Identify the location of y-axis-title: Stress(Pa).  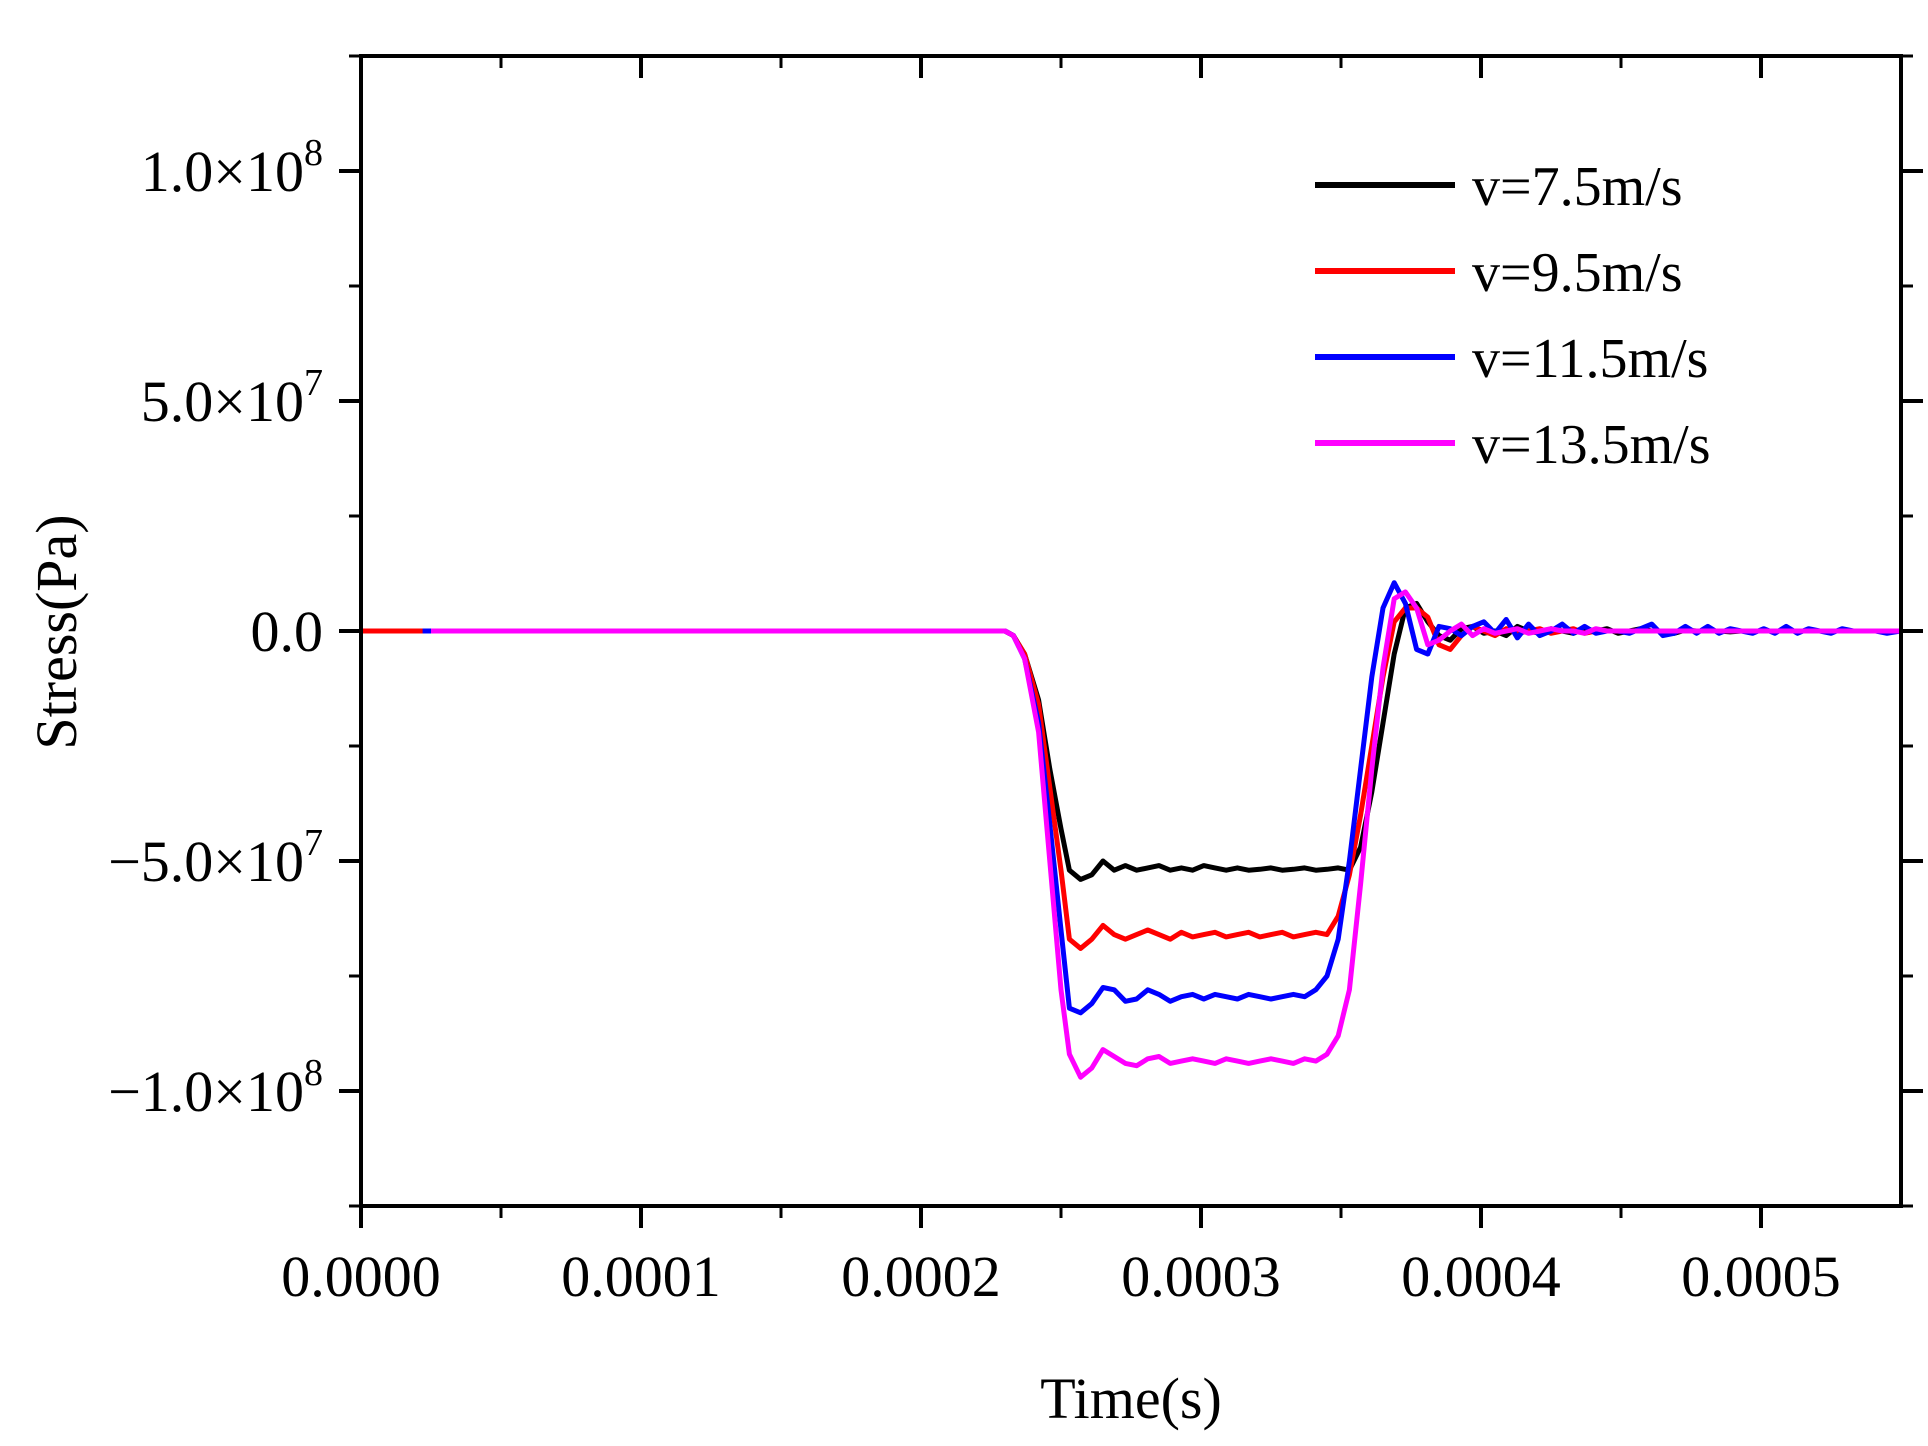
(56, 631).